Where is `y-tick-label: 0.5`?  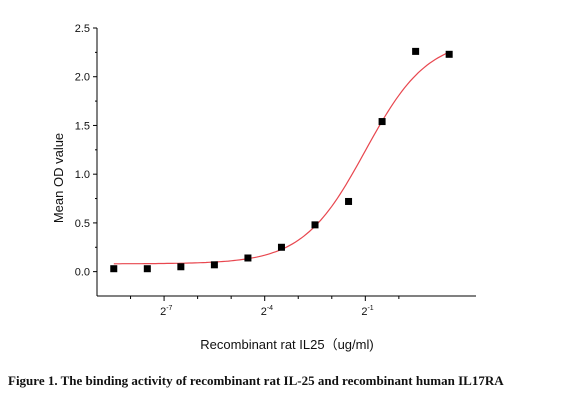 y-tick-label: 0.5 is located at coordinates (82, 224).